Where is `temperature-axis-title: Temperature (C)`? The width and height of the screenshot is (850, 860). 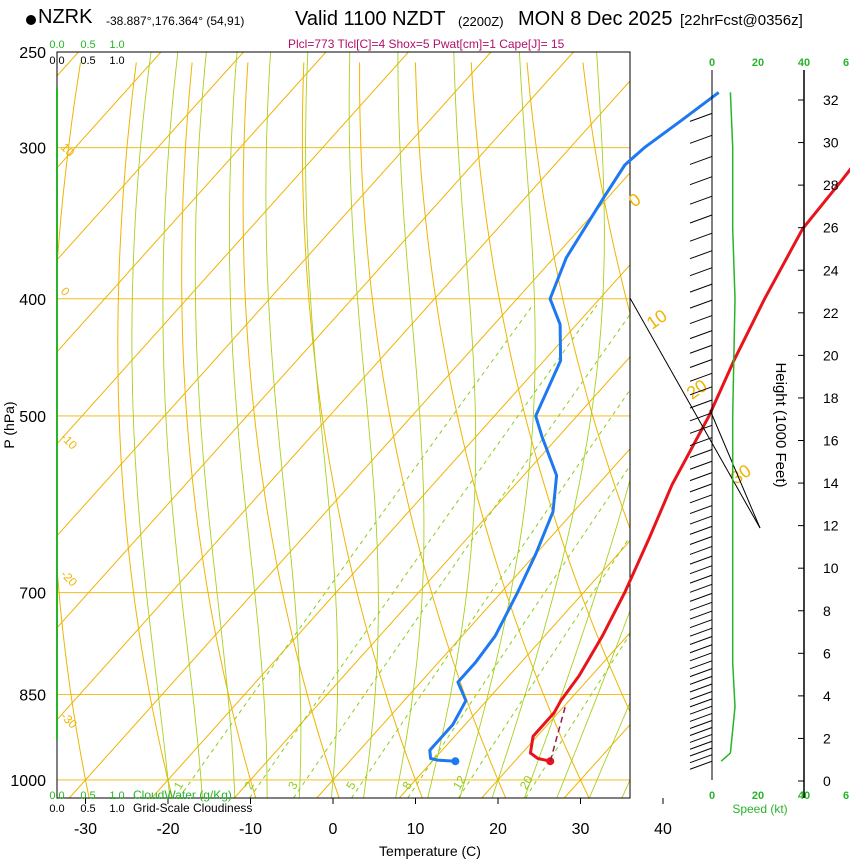 temperature-axis-title: Temperature (C) is located at coordinates (430, 851).